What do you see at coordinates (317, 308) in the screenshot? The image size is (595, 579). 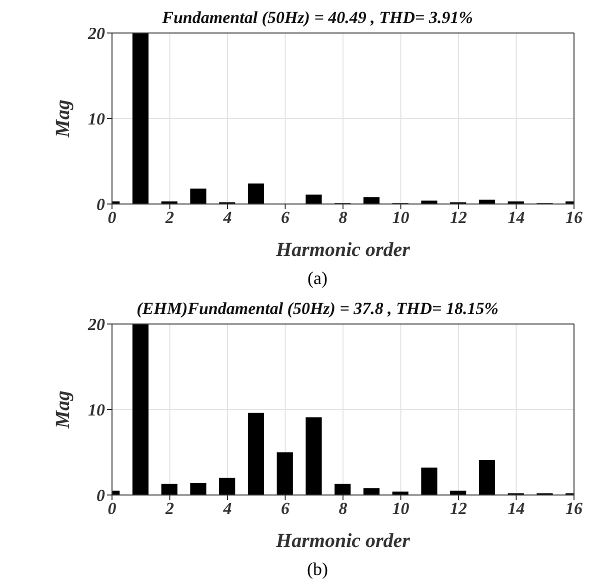 I see `chart-title: (EHM)Fundamental (50Hz) = 37.8 , THD= 18.15%` at bounding box center [317, 308].